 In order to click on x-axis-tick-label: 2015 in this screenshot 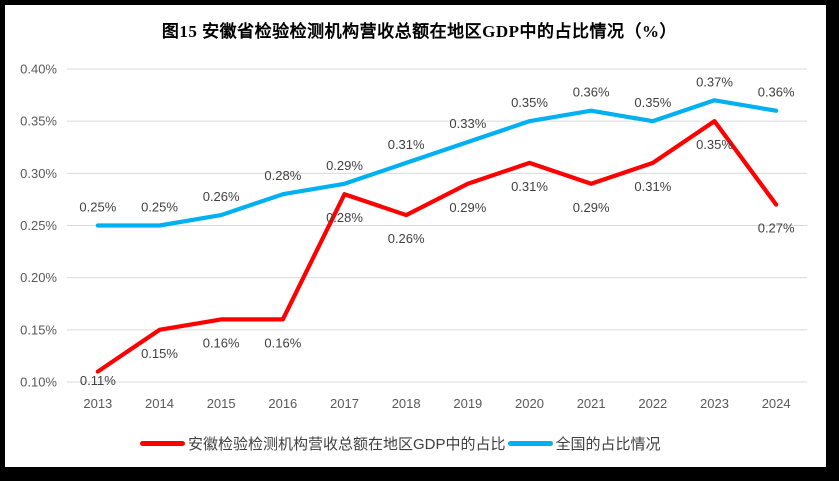, I will do `click(221, 403)`.